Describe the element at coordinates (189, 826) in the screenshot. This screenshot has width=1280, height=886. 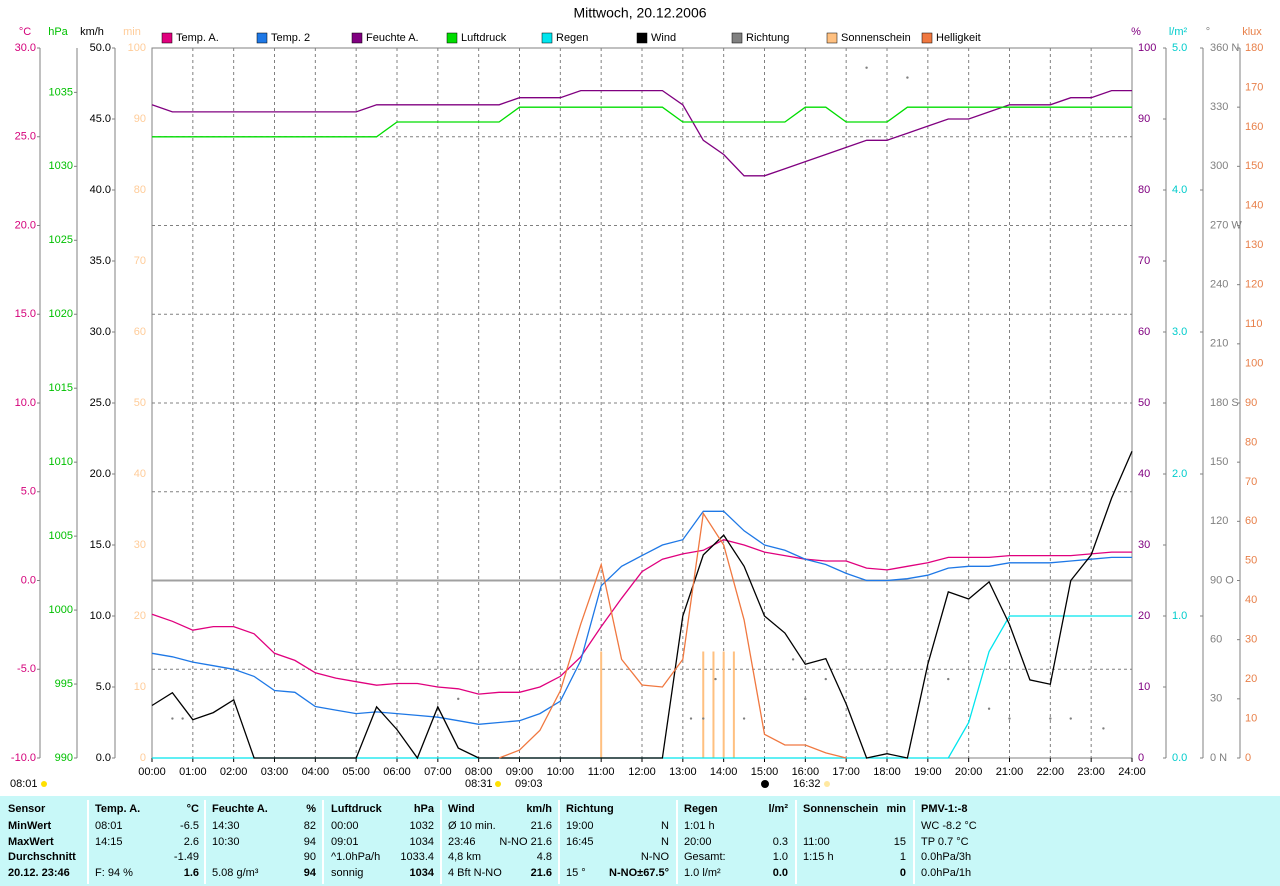
I see `table-cell: -6.5` at that location.